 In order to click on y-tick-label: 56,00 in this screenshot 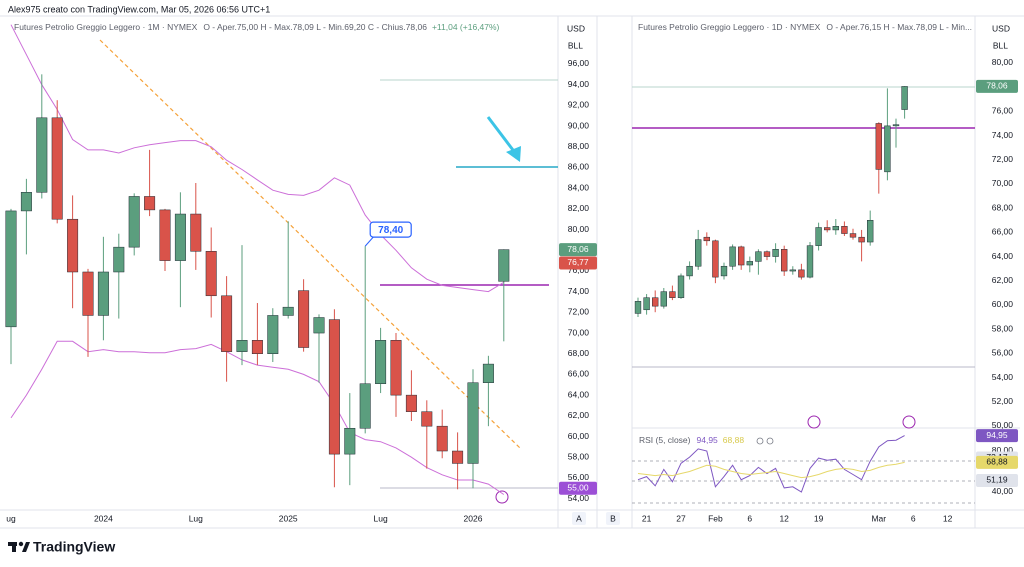, I will do `click(579, 477)`.